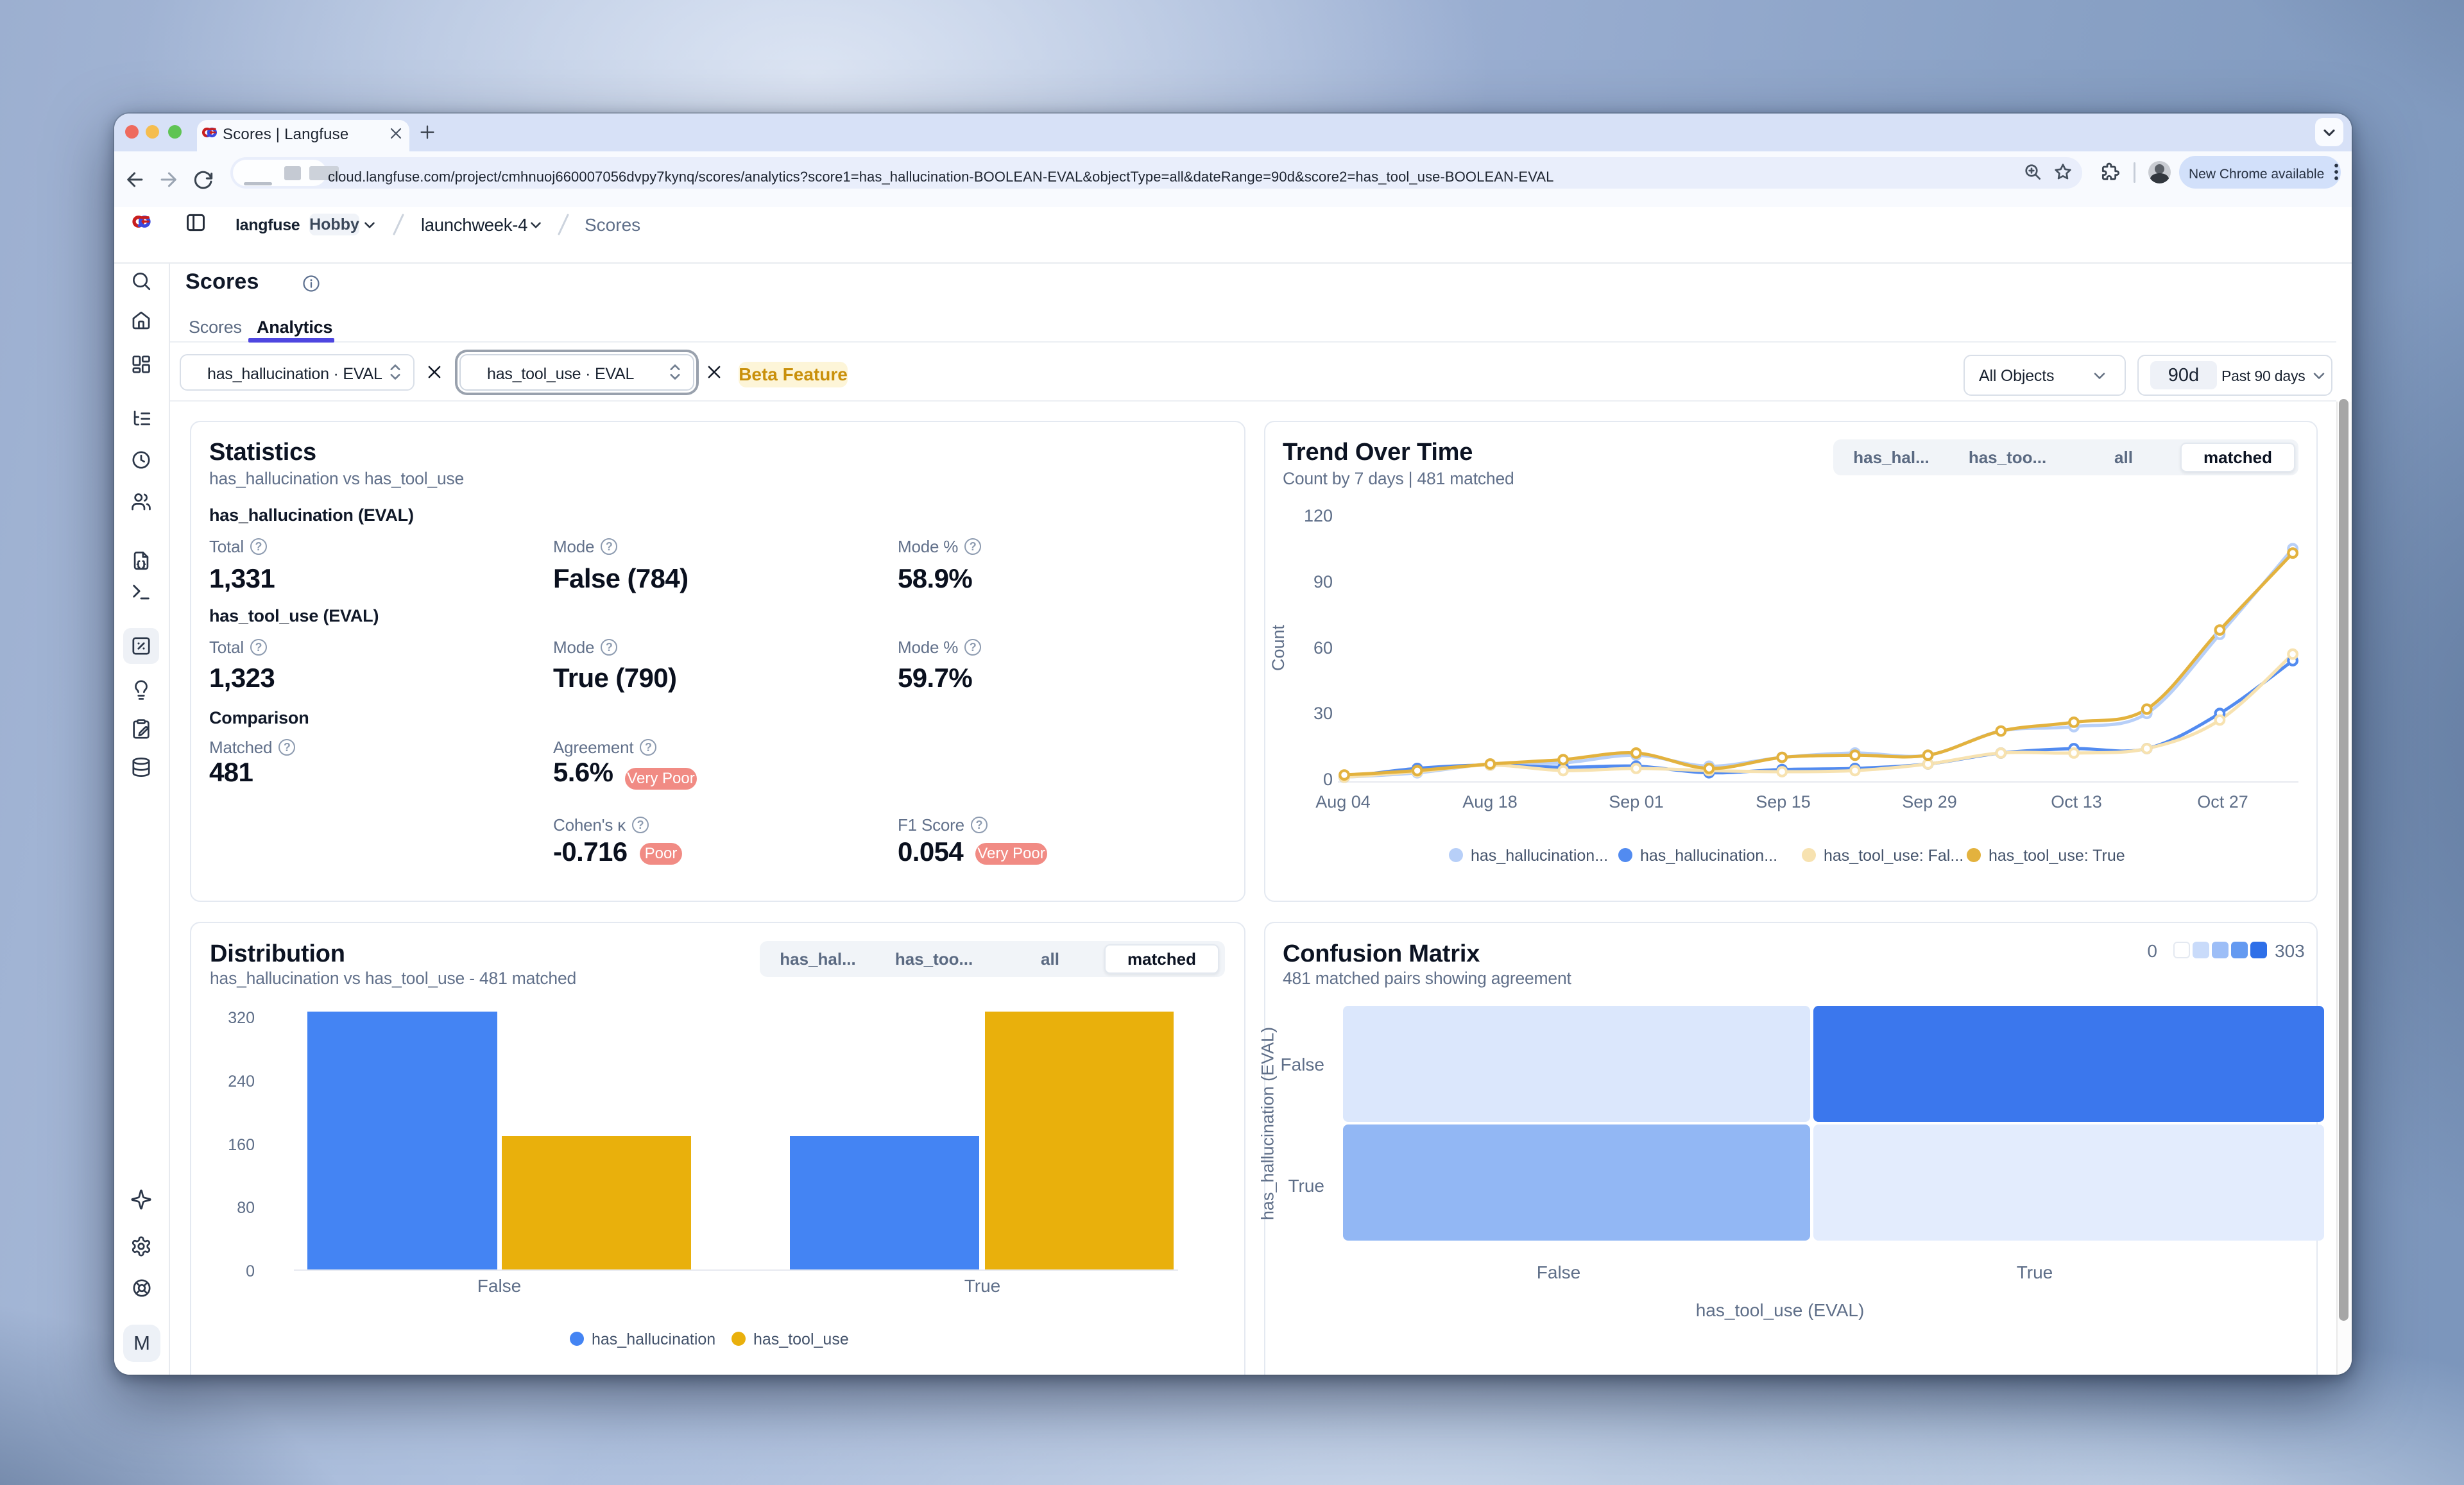 This screenshot has width=2464, height=1485. Describe the element at coordinates (2077, 801) in the screenshot. I see `svg-text: Oct 13` at that location.